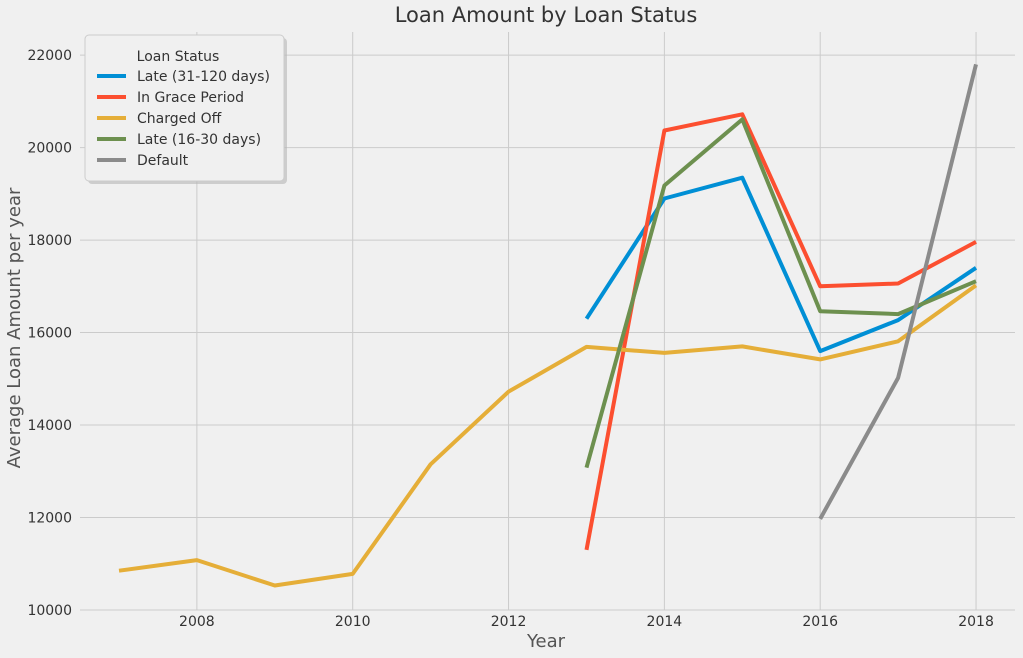 The image size is (1023, 658). What do you see at coordinates (49, 611) in the screenshot?
I see `y-tick-label: 10000` at bounding box center [49, 611].